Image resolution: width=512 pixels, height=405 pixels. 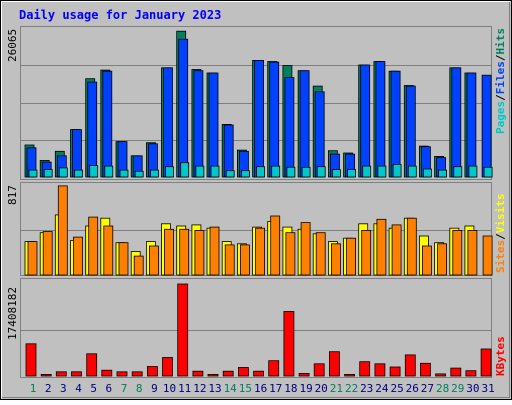 What do you see at coordinates (396, 388) in the screenshot?
I see `day-label: 25` at bounding box center [396, 388].